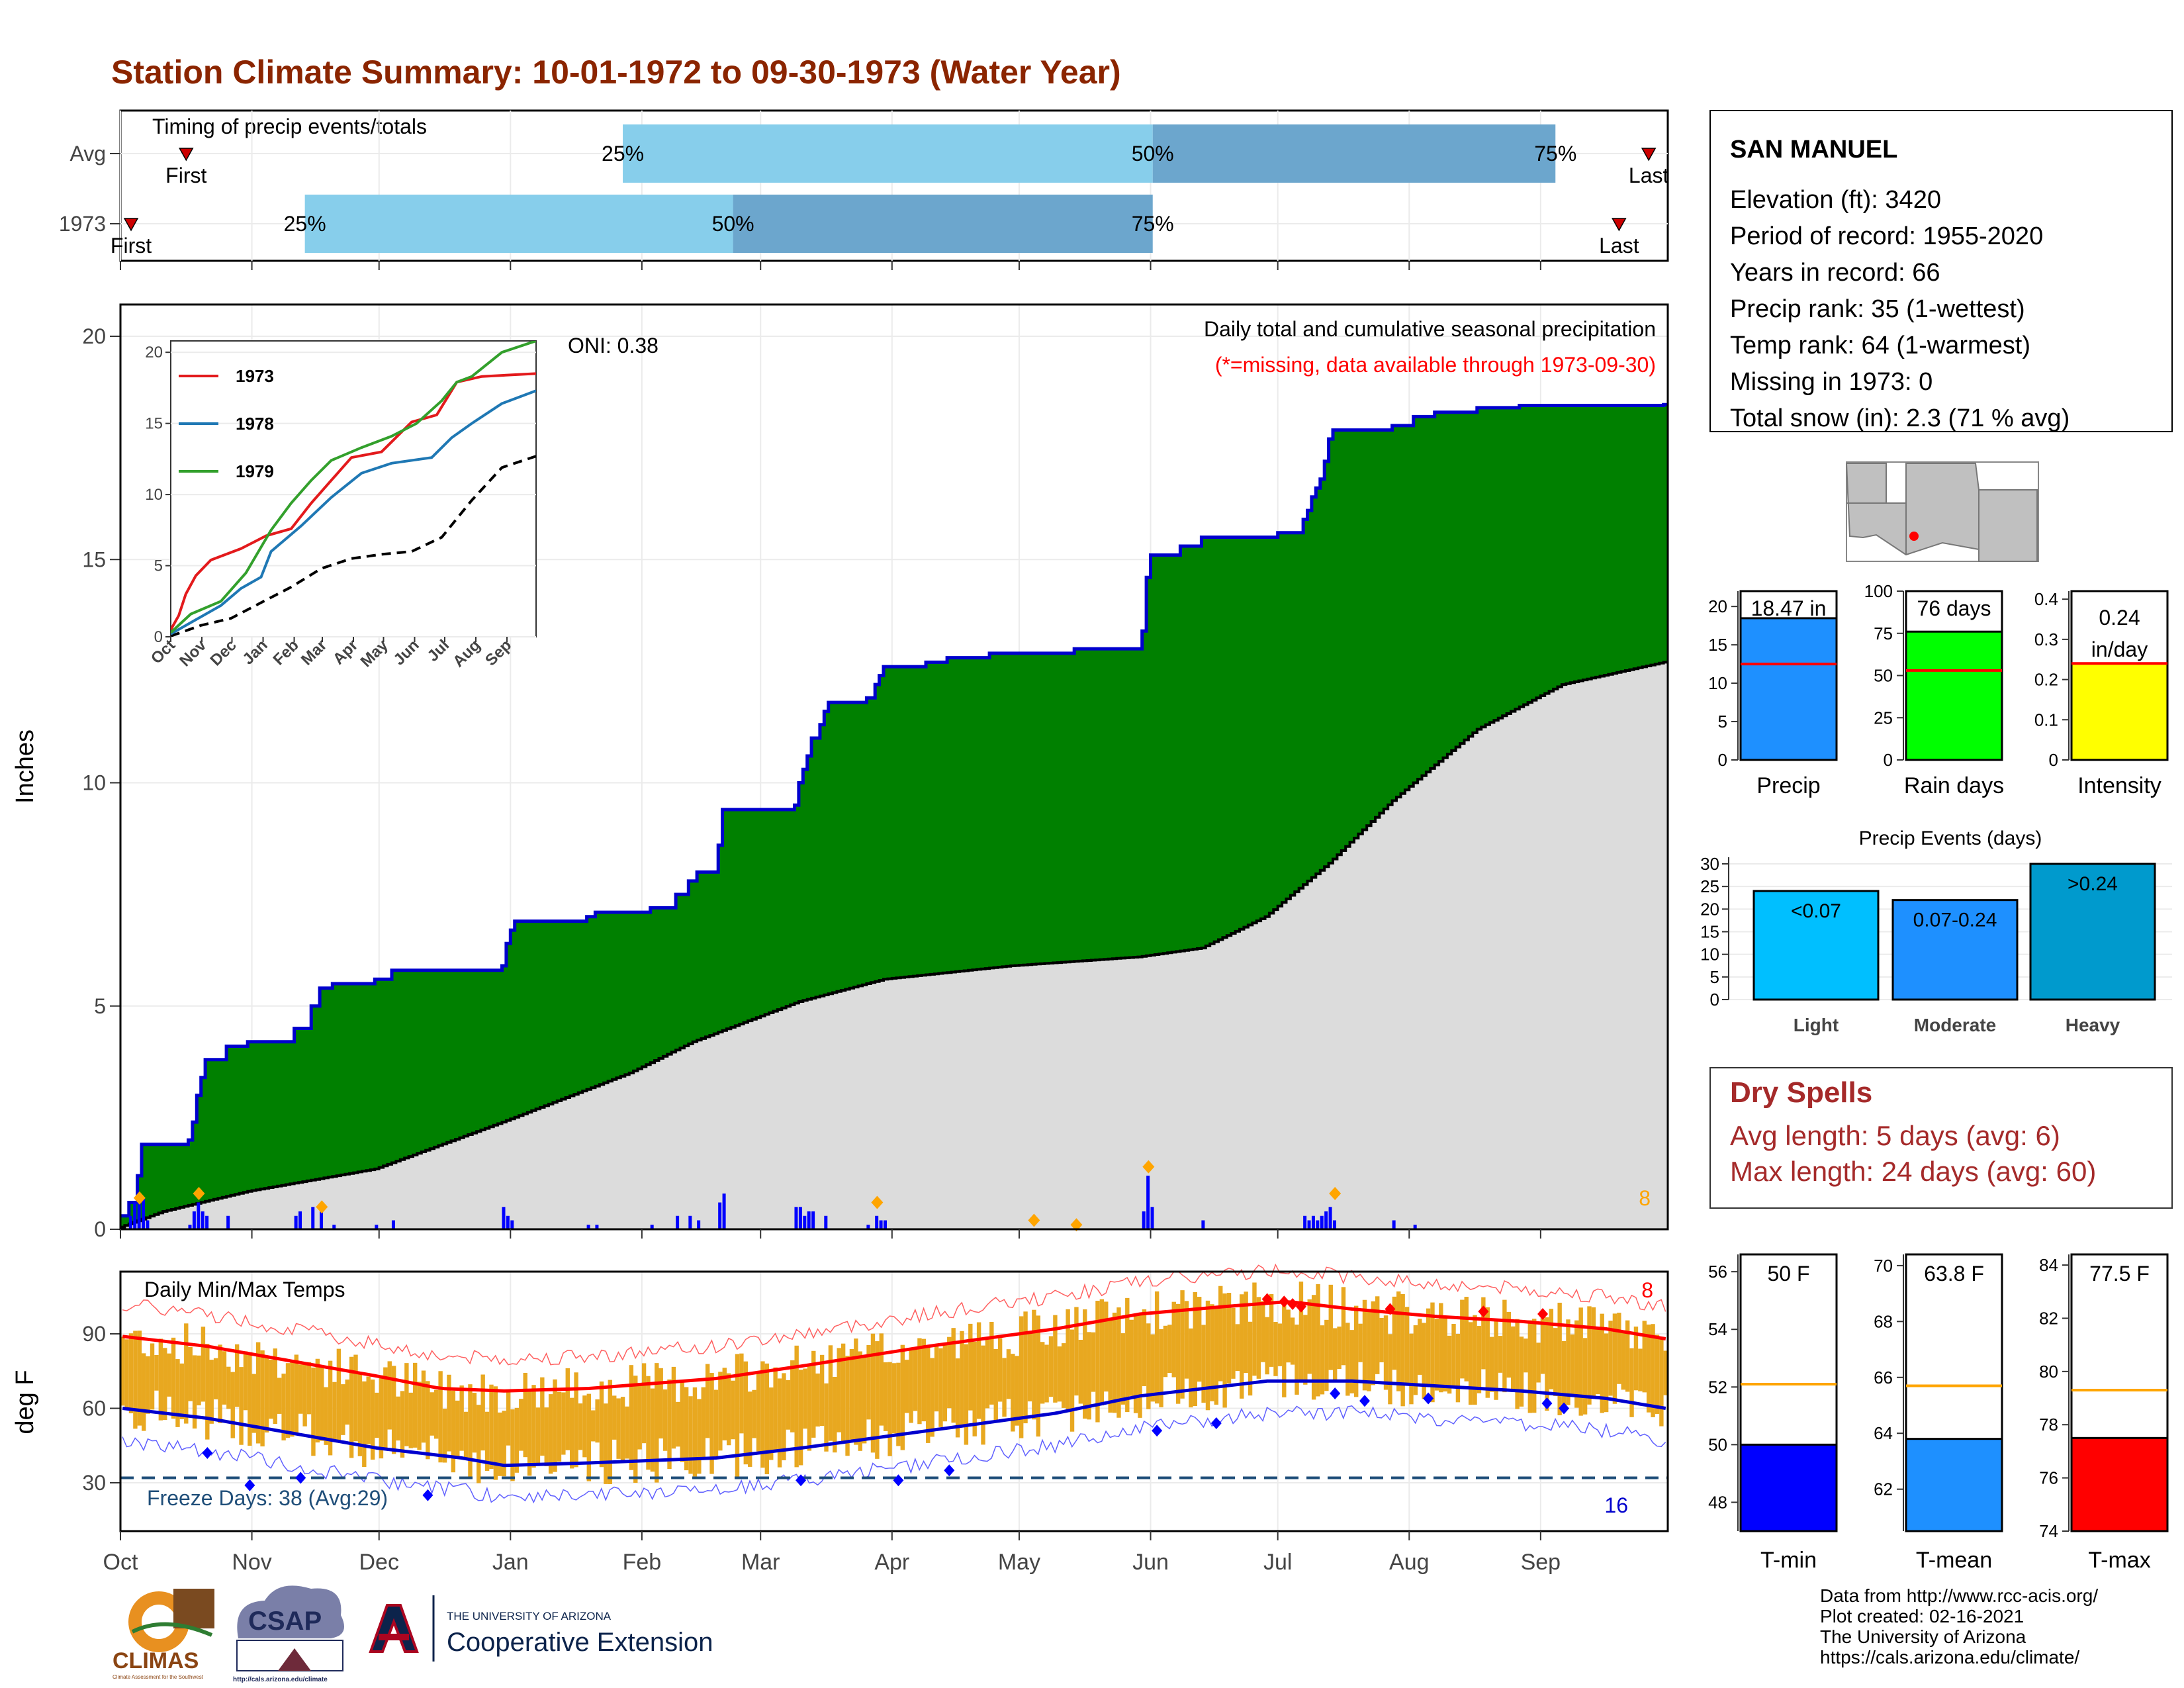  I want to click on temps-y-tick-label: 60, so click(94, 1409).